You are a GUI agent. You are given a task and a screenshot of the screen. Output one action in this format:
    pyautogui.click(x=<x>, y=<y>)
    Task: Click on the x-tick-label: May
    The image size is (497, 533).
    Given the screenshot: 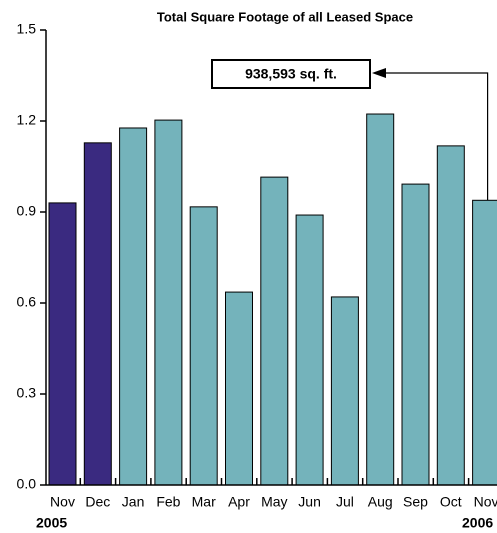 What is the action you would take?
    pyautogui.click(x=274, y=502)
    